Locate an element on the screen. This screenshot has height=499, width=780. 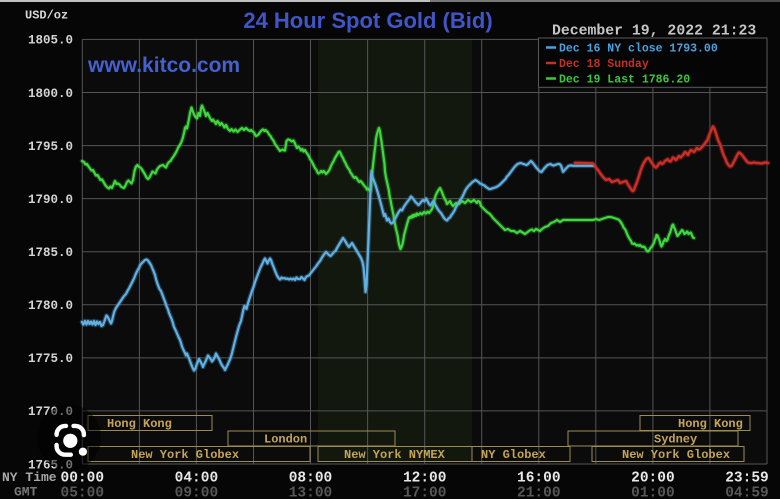
svg-text: 1795.0 is located at coordinates (50, 147).